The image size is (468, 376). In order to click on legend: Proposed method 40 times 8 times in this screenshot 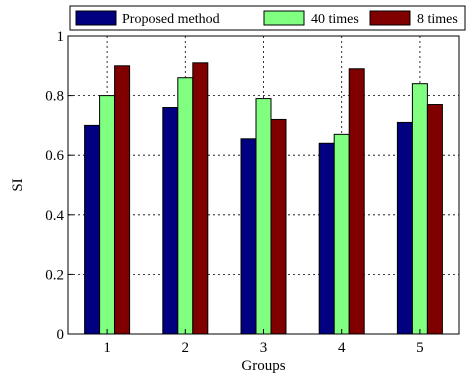, I will do `click(267, 18)`.